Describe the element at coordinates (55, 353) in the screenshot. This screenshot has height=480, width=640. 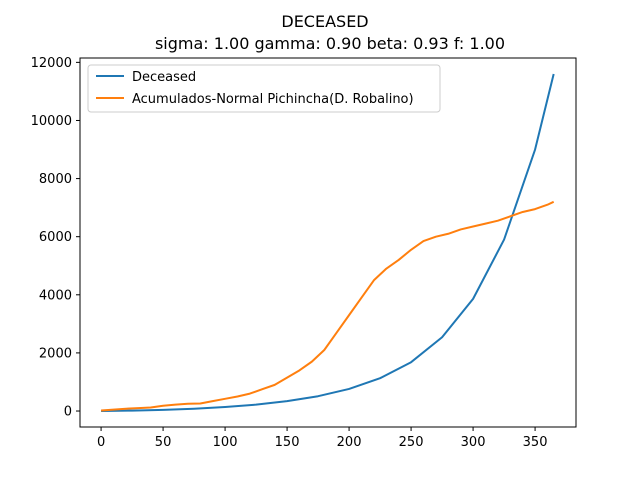
I see `y-tick-label: 2000` at that location.